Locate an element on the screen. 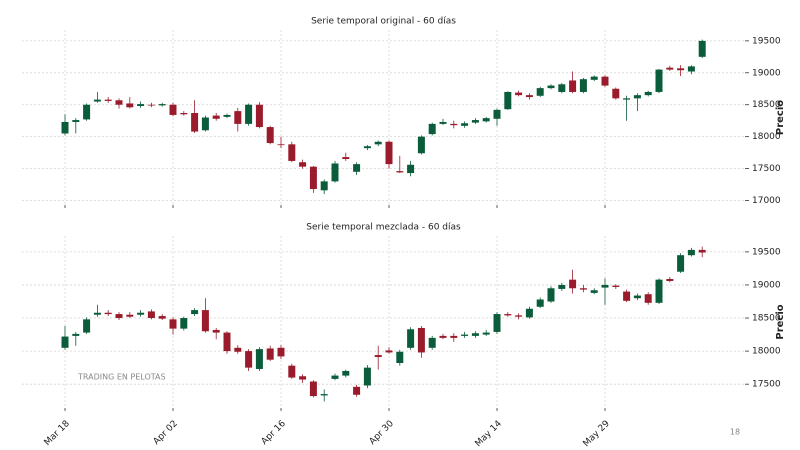 This screenshot has width=800, height=450. x-tick-label: May 29 is located at coordinates (597, 434).